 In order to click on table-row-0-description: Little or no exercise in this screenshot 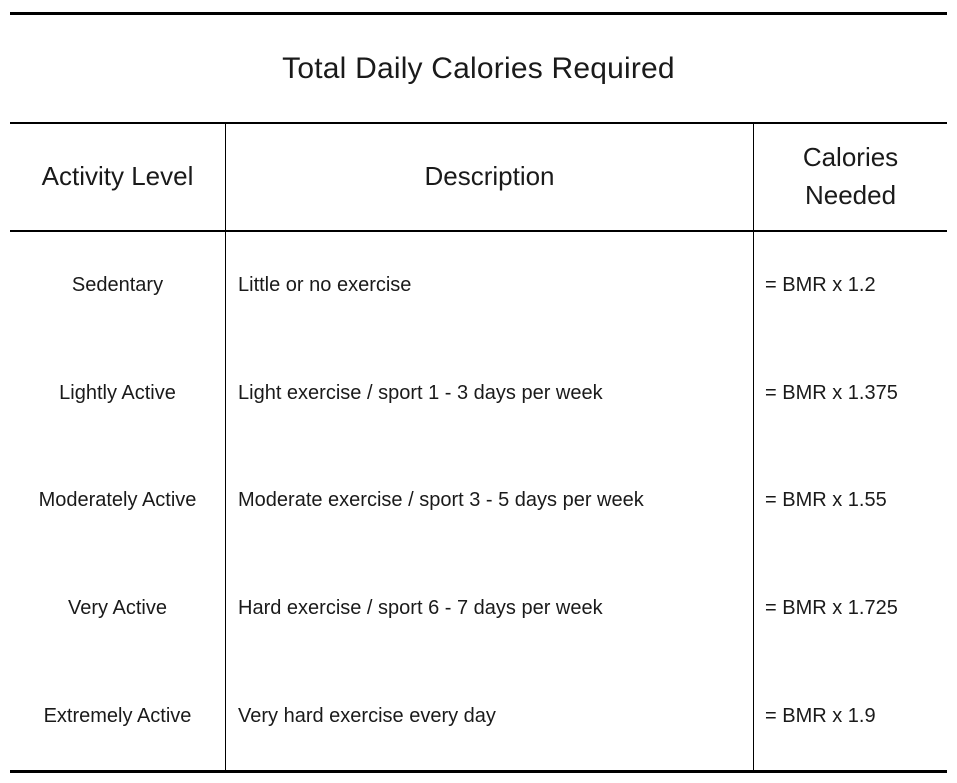, I will do `click(489, 286)`.